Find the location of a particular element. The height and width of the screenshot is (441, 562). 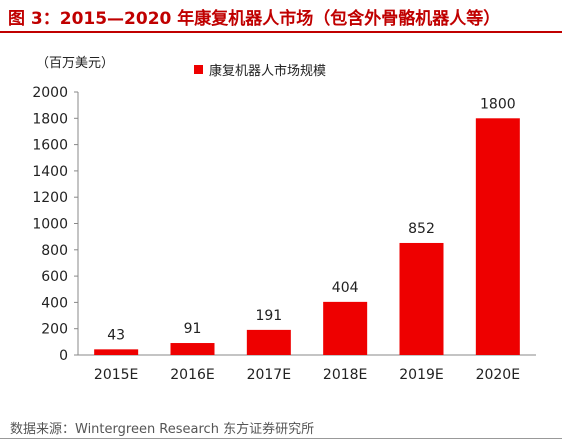

x-tick-label: 2018E is located at coordinates (345, 375).